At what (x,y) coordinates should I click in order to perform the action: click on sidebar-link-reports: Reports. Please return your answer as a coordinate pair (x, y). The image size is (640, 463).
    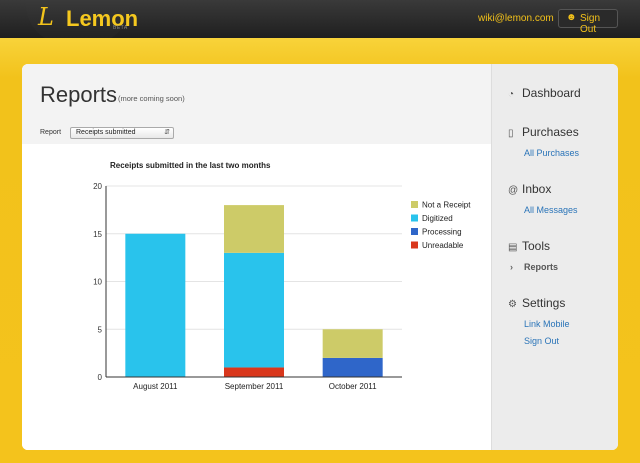
    Looking at the image, I should click on (541, 267).